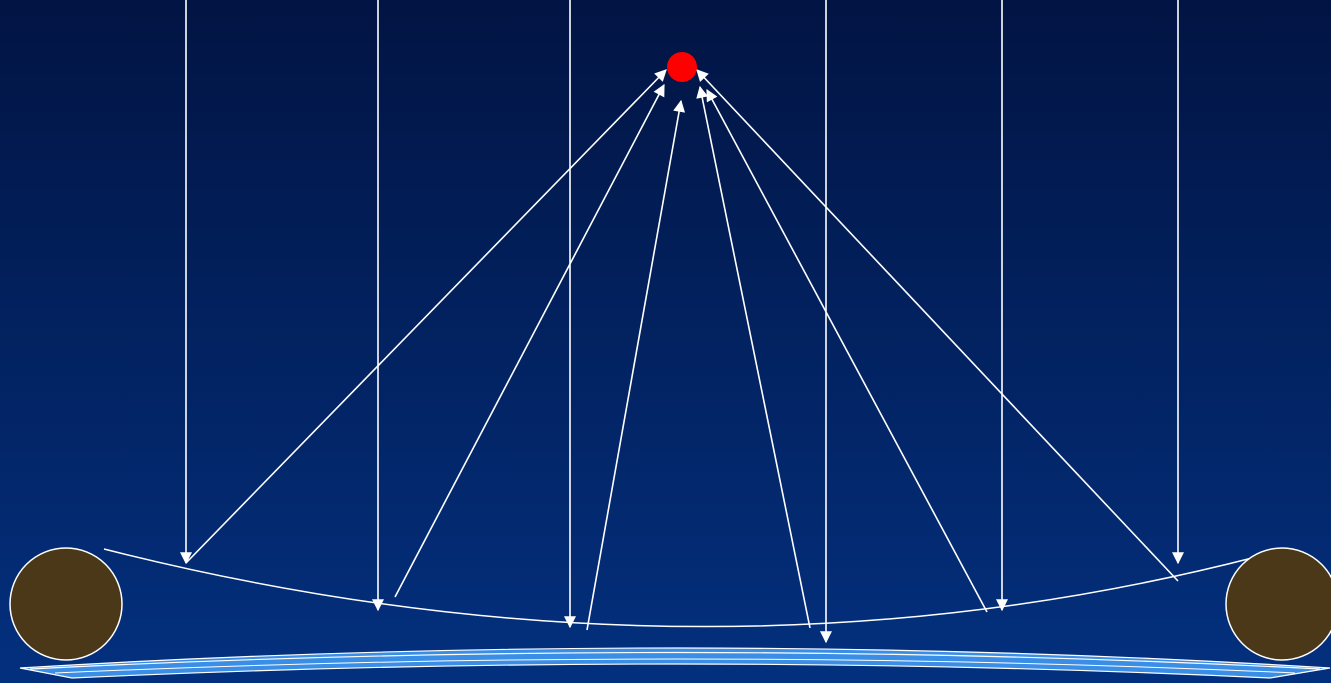  I want to click on roller-right-icon, so click(1278, 604).